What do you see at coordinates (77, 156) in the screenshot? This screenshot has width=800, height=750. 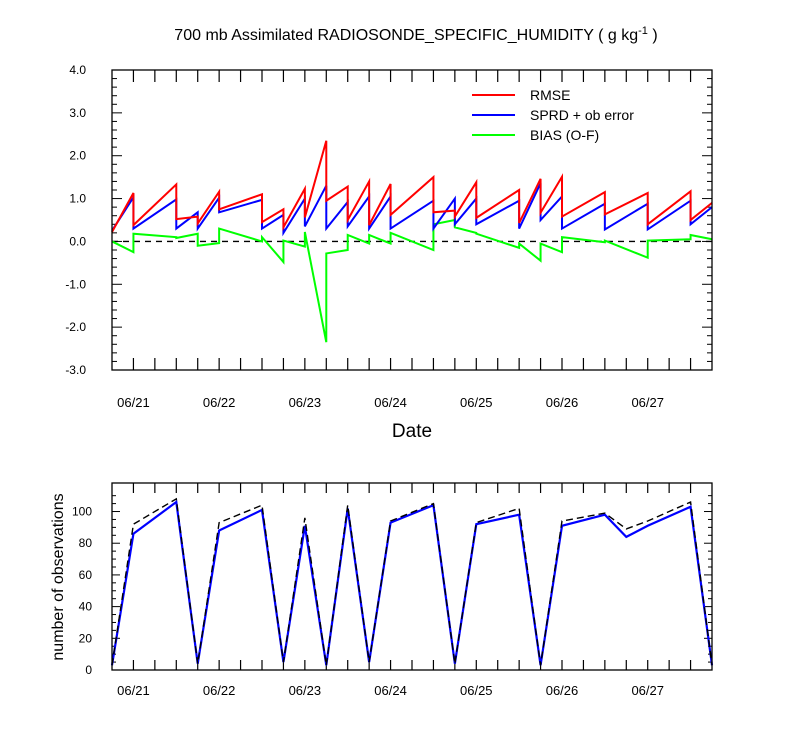 I see `y-tick-label: 2.0` at bounding box center [77, 156].